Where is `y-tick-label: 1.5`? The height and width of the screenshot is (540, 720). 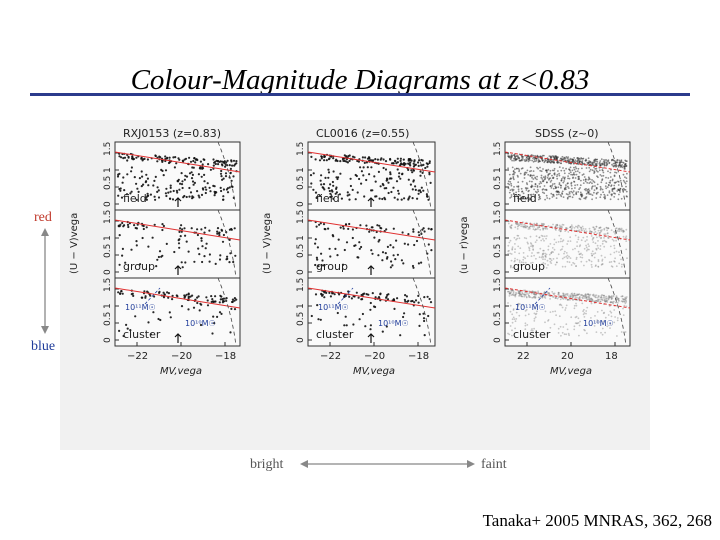 y-tick-label: 1.5 is located at coordinates (498, 285).